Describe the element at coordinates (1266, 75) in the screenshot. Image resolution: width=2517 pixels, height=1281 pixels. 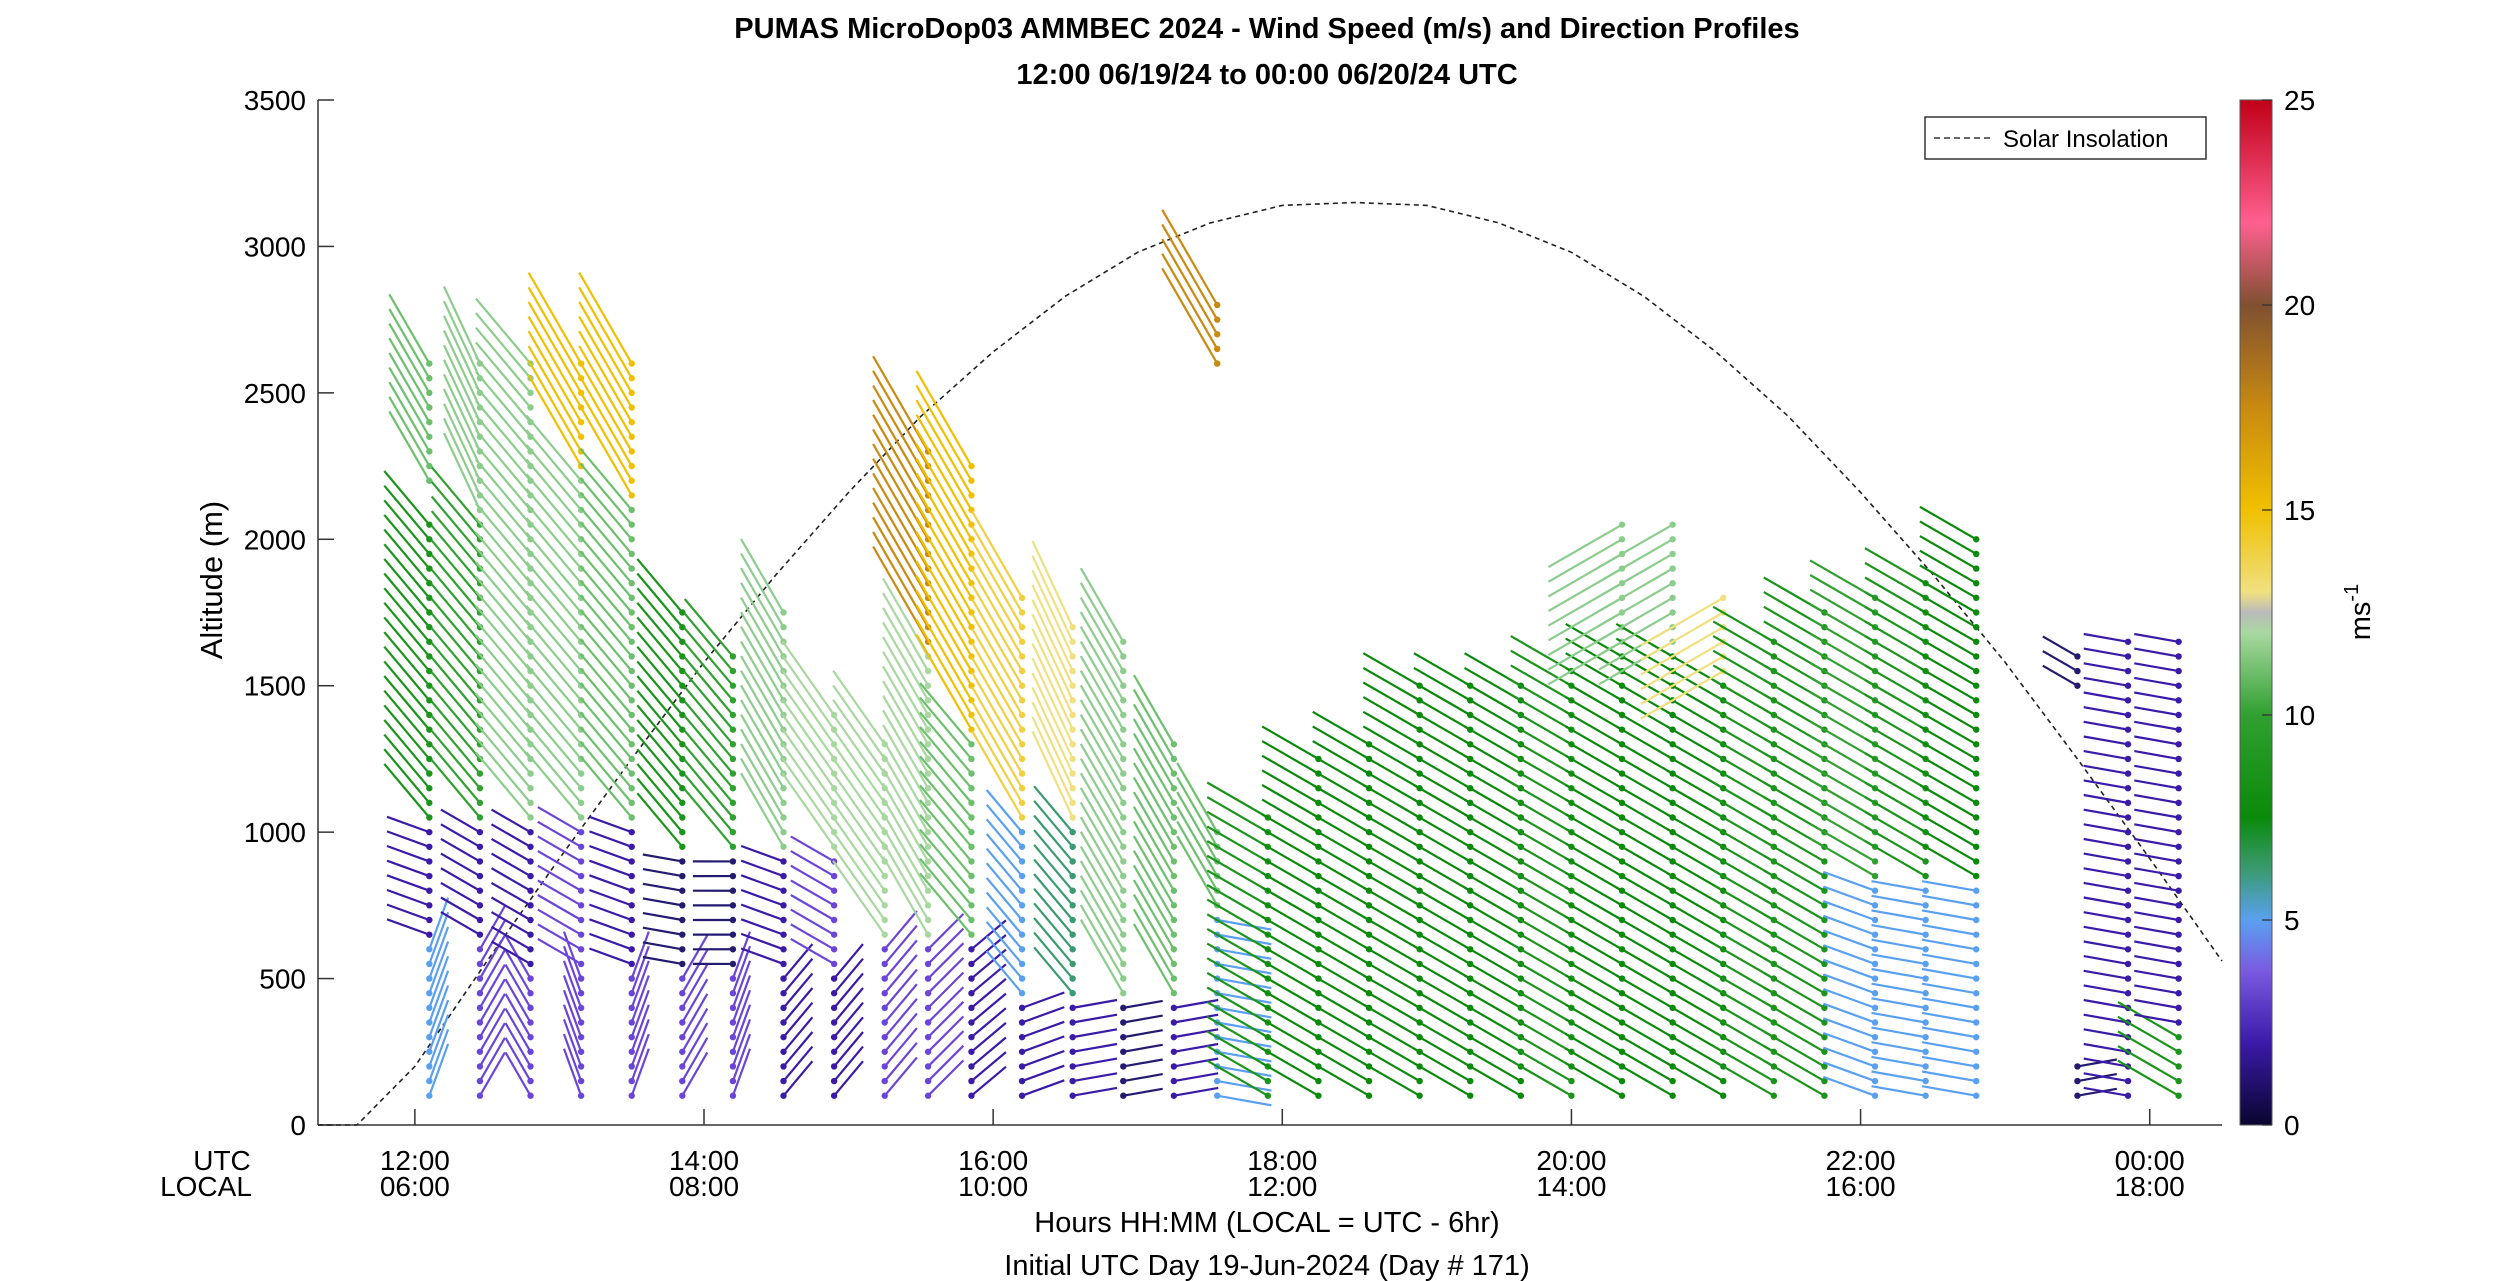
I see `chart-subtitle: 12:00 06/19/24 to 00:00 06/20/24 UTC` at that location.